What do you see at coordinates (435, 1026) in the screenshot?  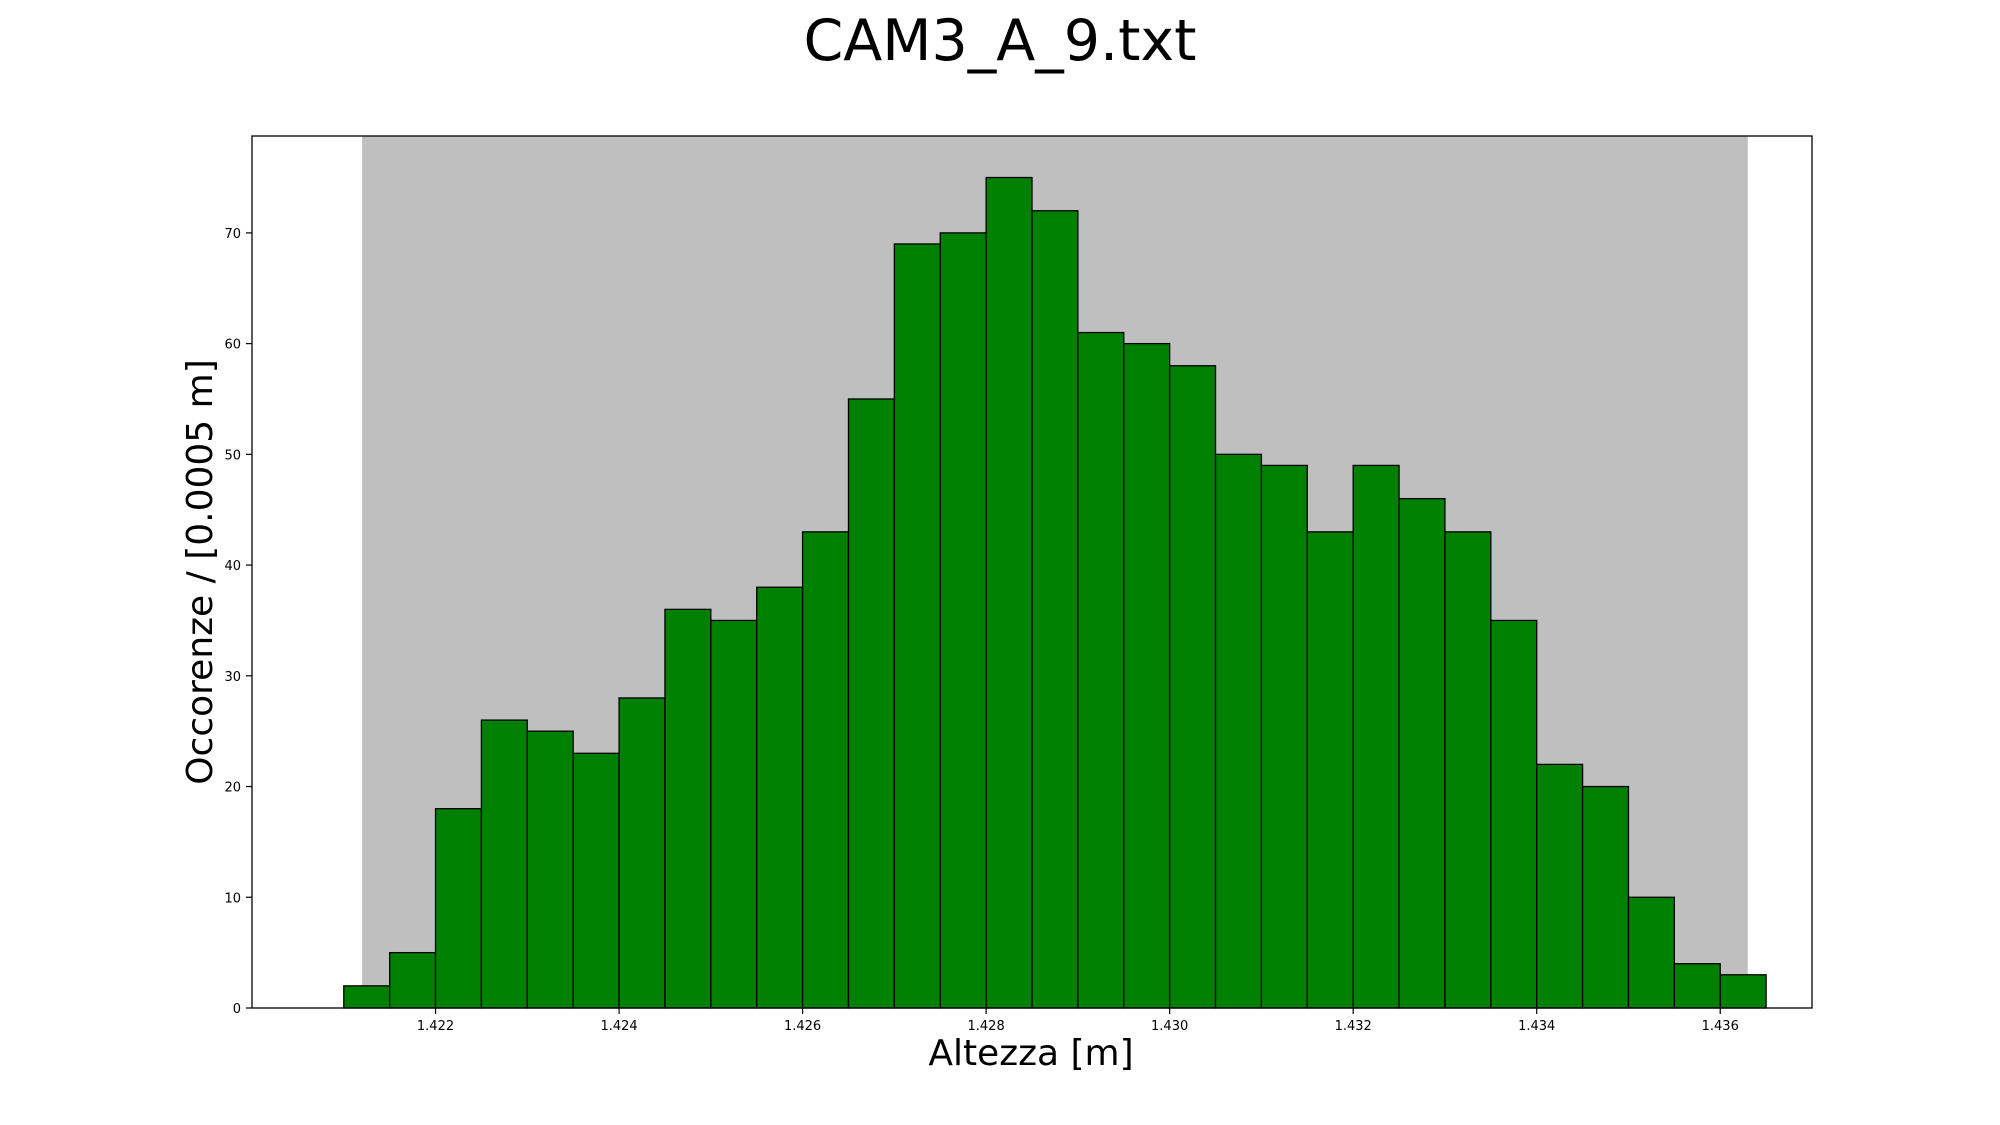 I see `x-tick-label: 1.422` at bounding box center [435, 1026].